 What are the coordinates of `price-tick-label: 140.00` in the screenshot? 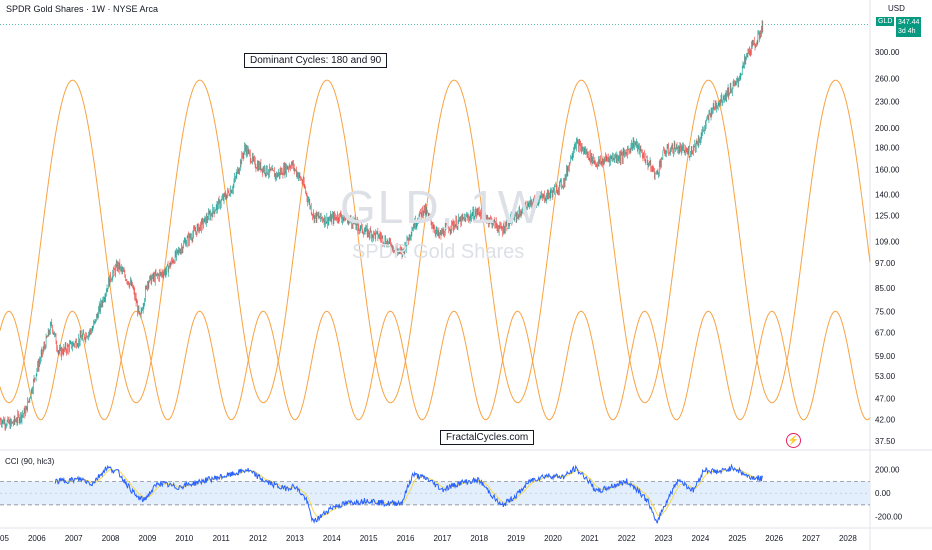 It's located at (887, 194).